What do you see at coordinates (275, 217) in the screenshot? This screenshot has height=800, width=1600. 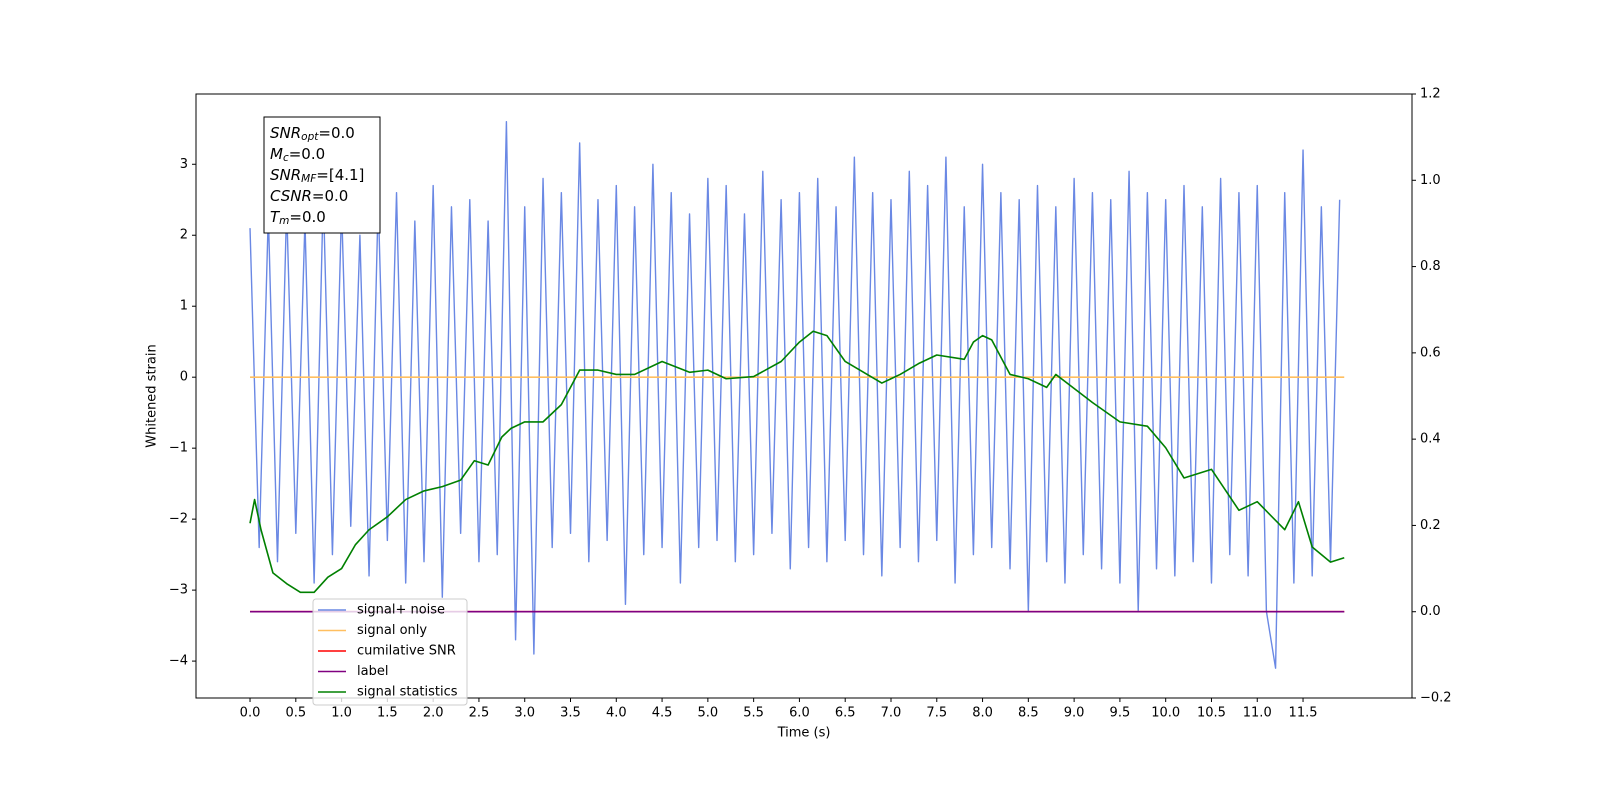 I see `annotation-symbol: T` at bounding box center [275, 217].